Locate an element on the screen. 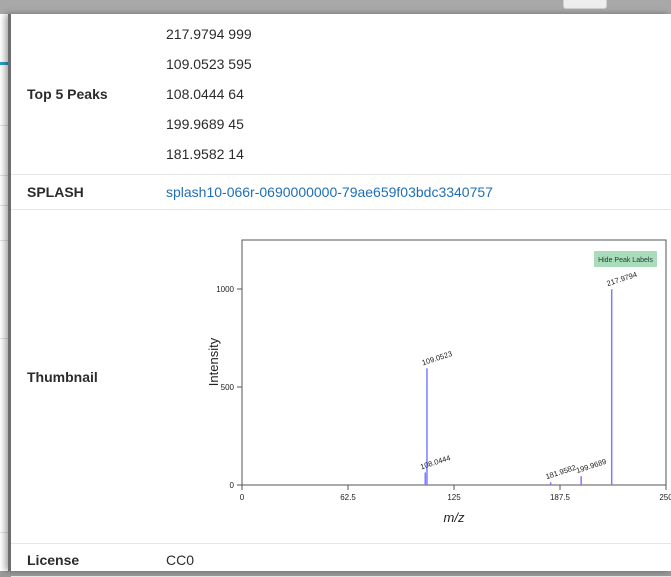 Image resolution: width=671 pixels, height=577 pixels. peak-entry: 199.9689 45 is located at coordinates (205, 124).